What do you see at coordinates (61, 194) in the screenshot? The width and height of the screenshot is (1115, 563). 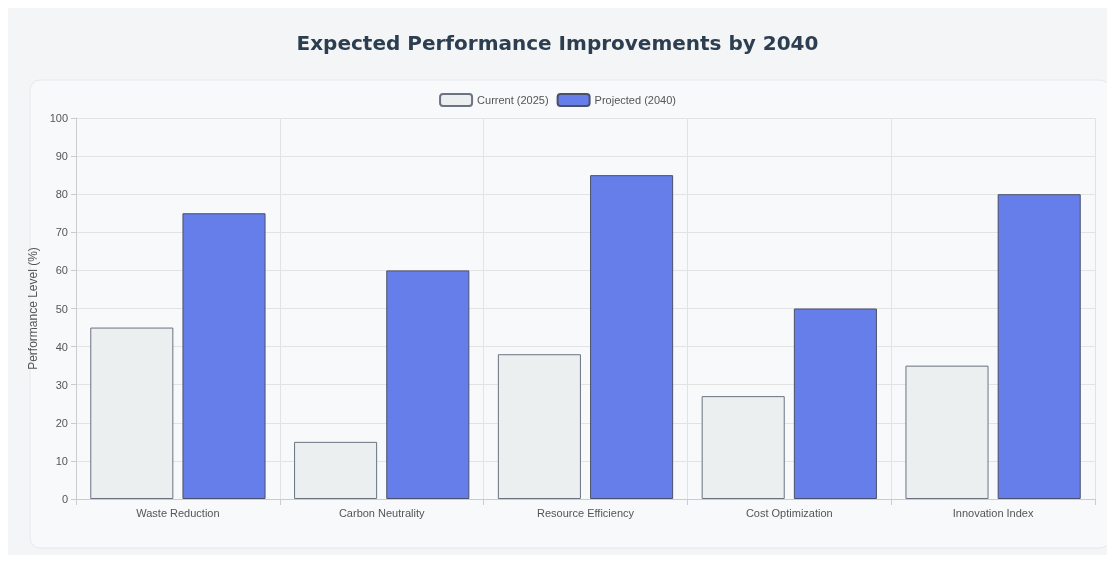 I see `y-tick-label: 80` at bounding box center [61, 194].